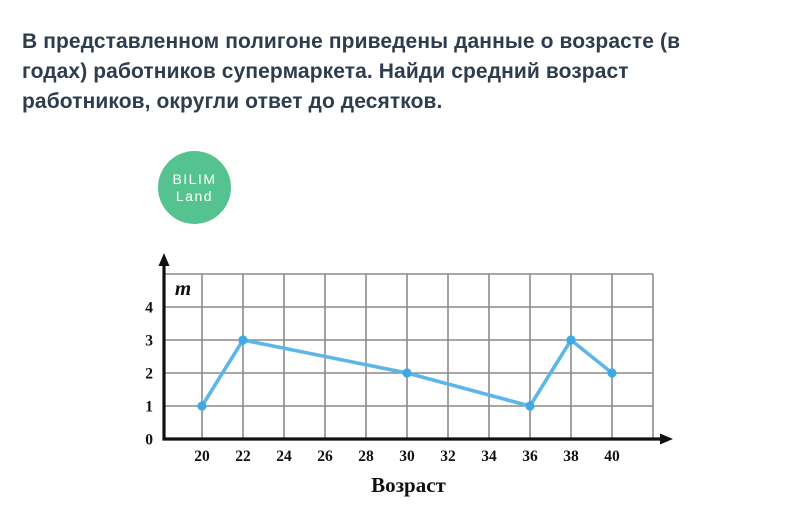 The image size is (788, 528). I want to click on y-tick-label: 2, so click(149, 374).